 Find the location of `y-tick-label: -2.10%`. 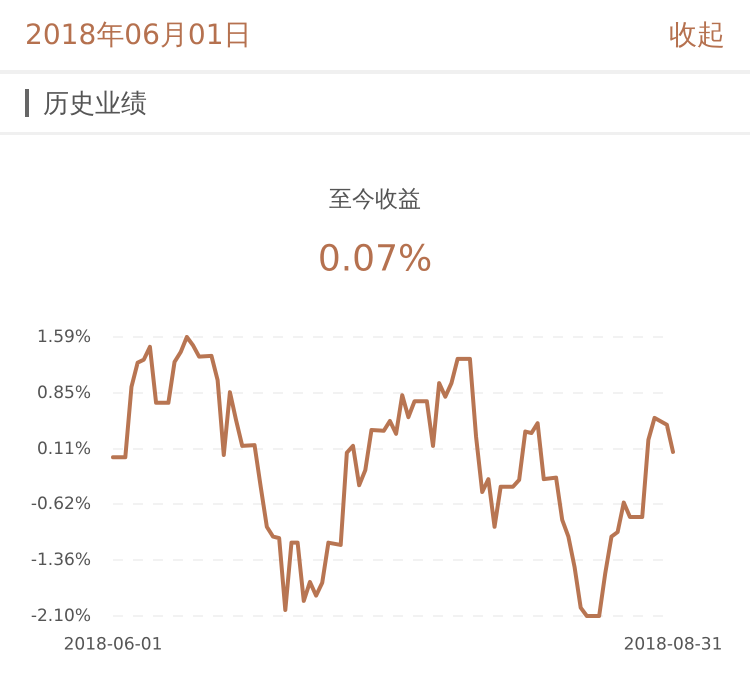

y-tick-label: -2.10% is located at coordinates (60, 616).